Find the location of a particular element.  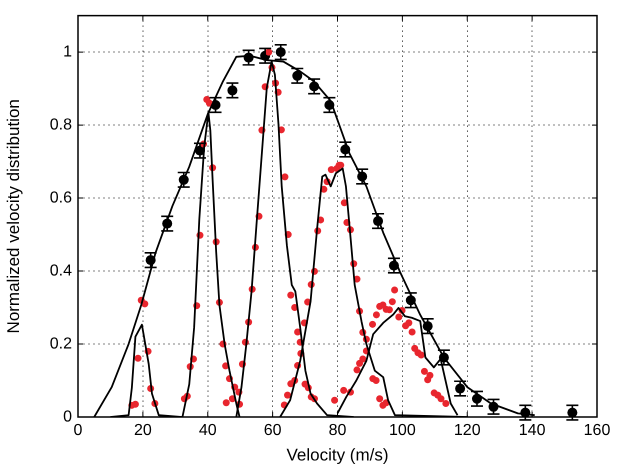

x-tick-label: 160 is located at coordinates (597, 431).